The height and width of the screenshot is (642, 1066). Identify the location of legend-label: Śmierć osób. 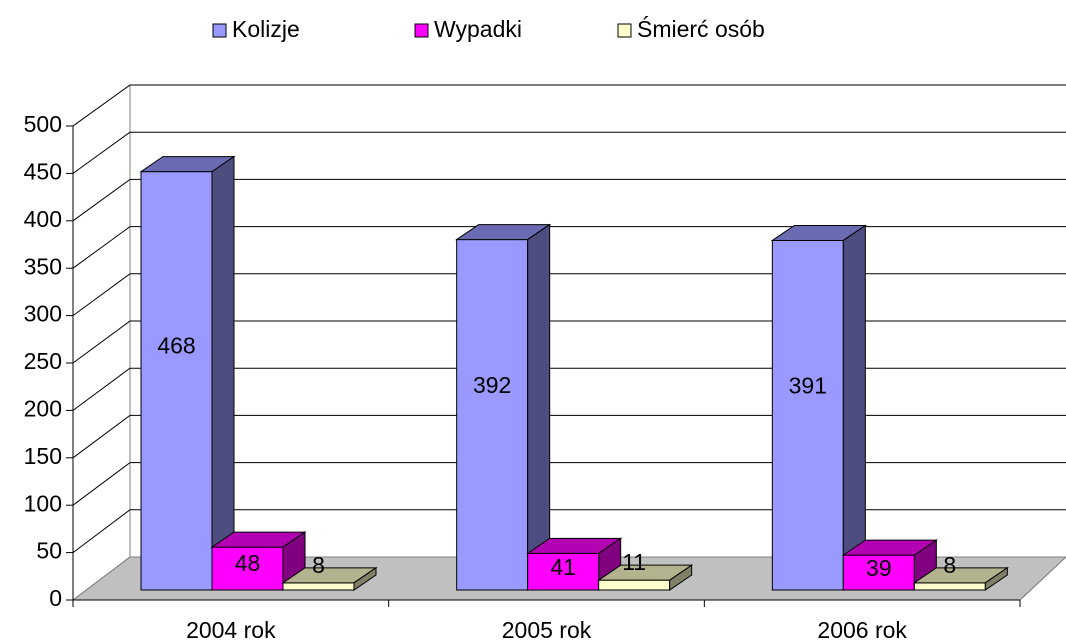
(701, 28).